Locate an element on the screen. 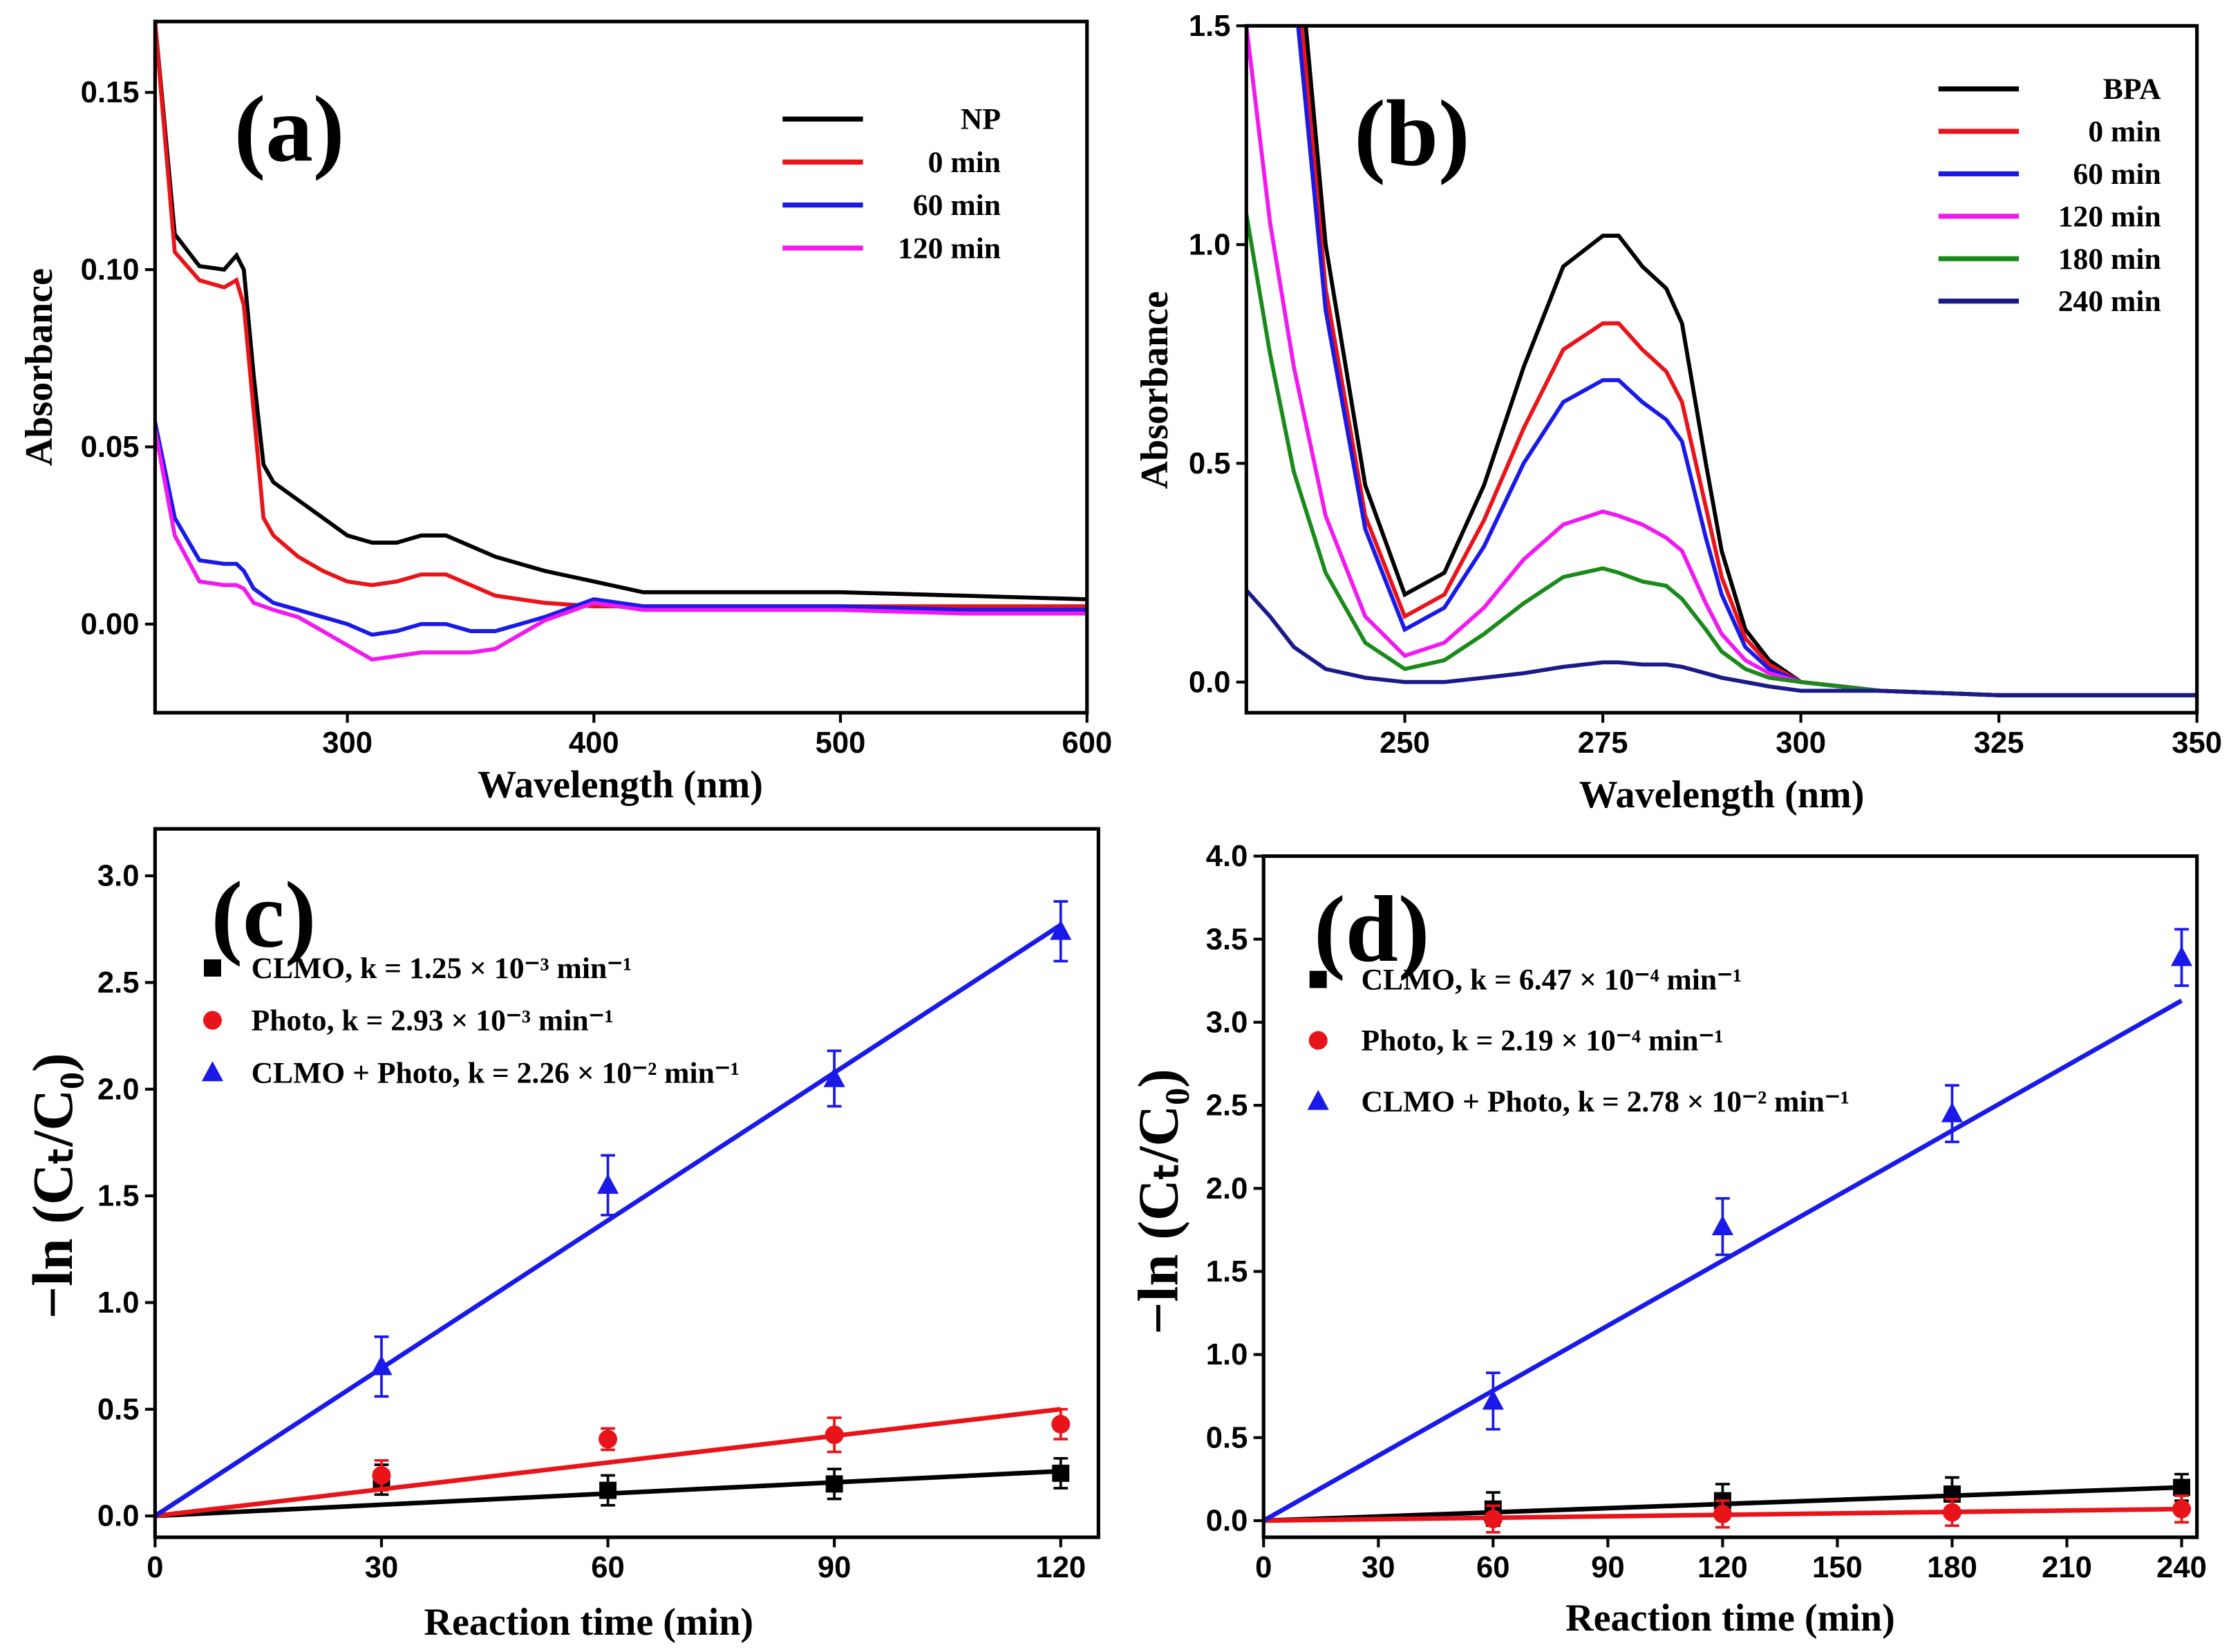  legend-label: CLMO, k = 1.25 × 10⁻³ min⁻¹ is located at coordinates (442, 968).